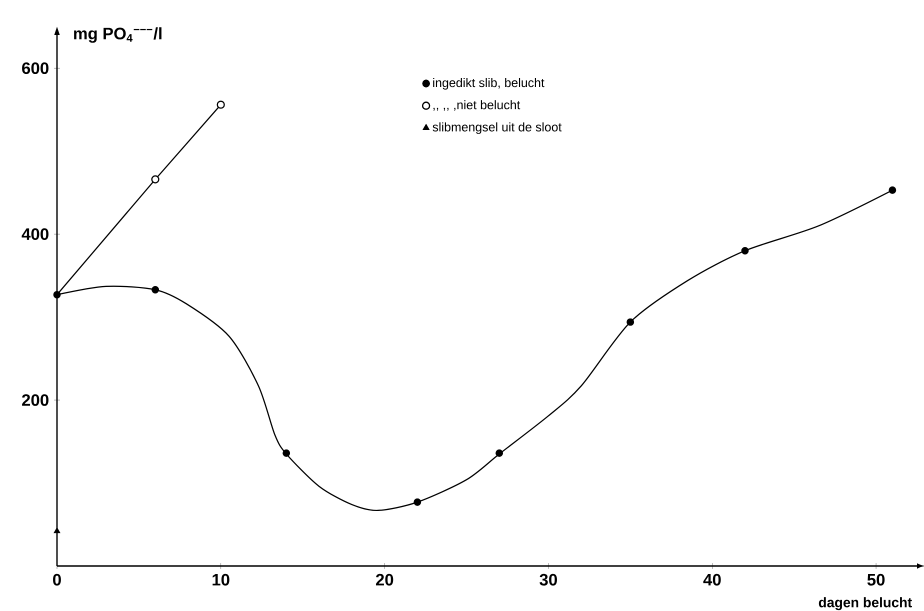  Describe the element at coordinates (35, 400) in the screenshot. I see `y-tick-label: 200` at that location.